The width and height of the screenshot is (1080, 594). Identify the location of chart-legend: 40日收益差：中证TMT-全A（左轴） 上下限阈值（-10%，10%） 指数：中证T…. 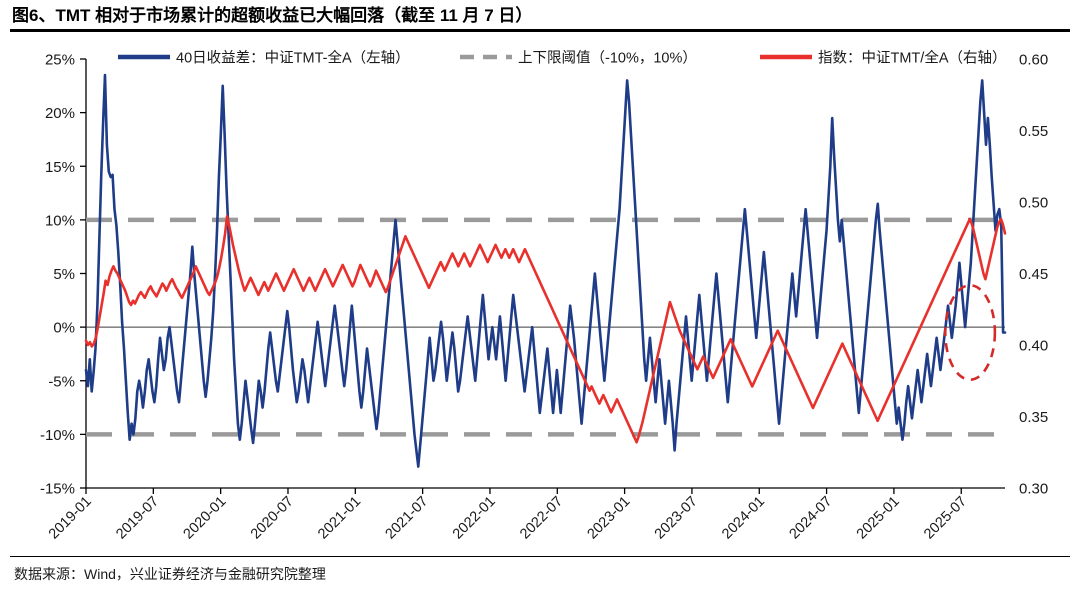
(562, 58).